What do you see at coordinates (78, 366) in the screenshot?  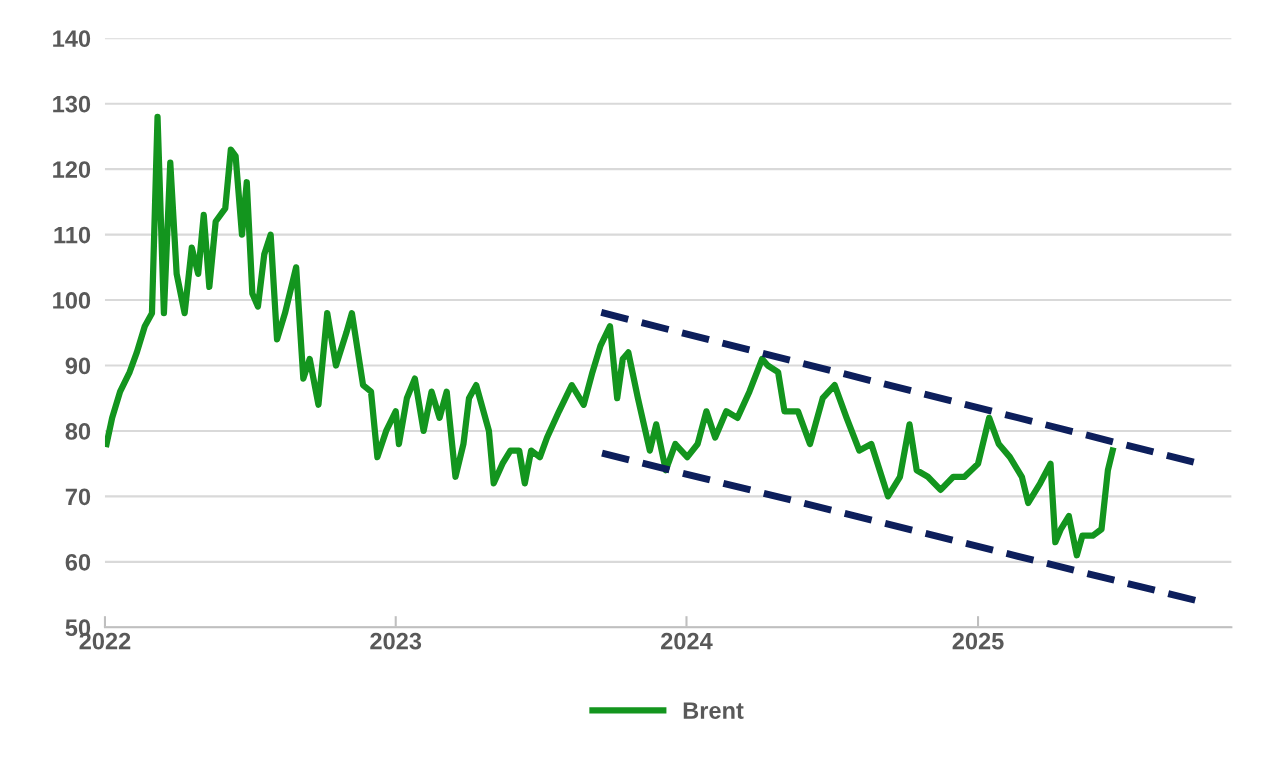 I see `y-tick-label: 90` at bounding box center [78, 366].